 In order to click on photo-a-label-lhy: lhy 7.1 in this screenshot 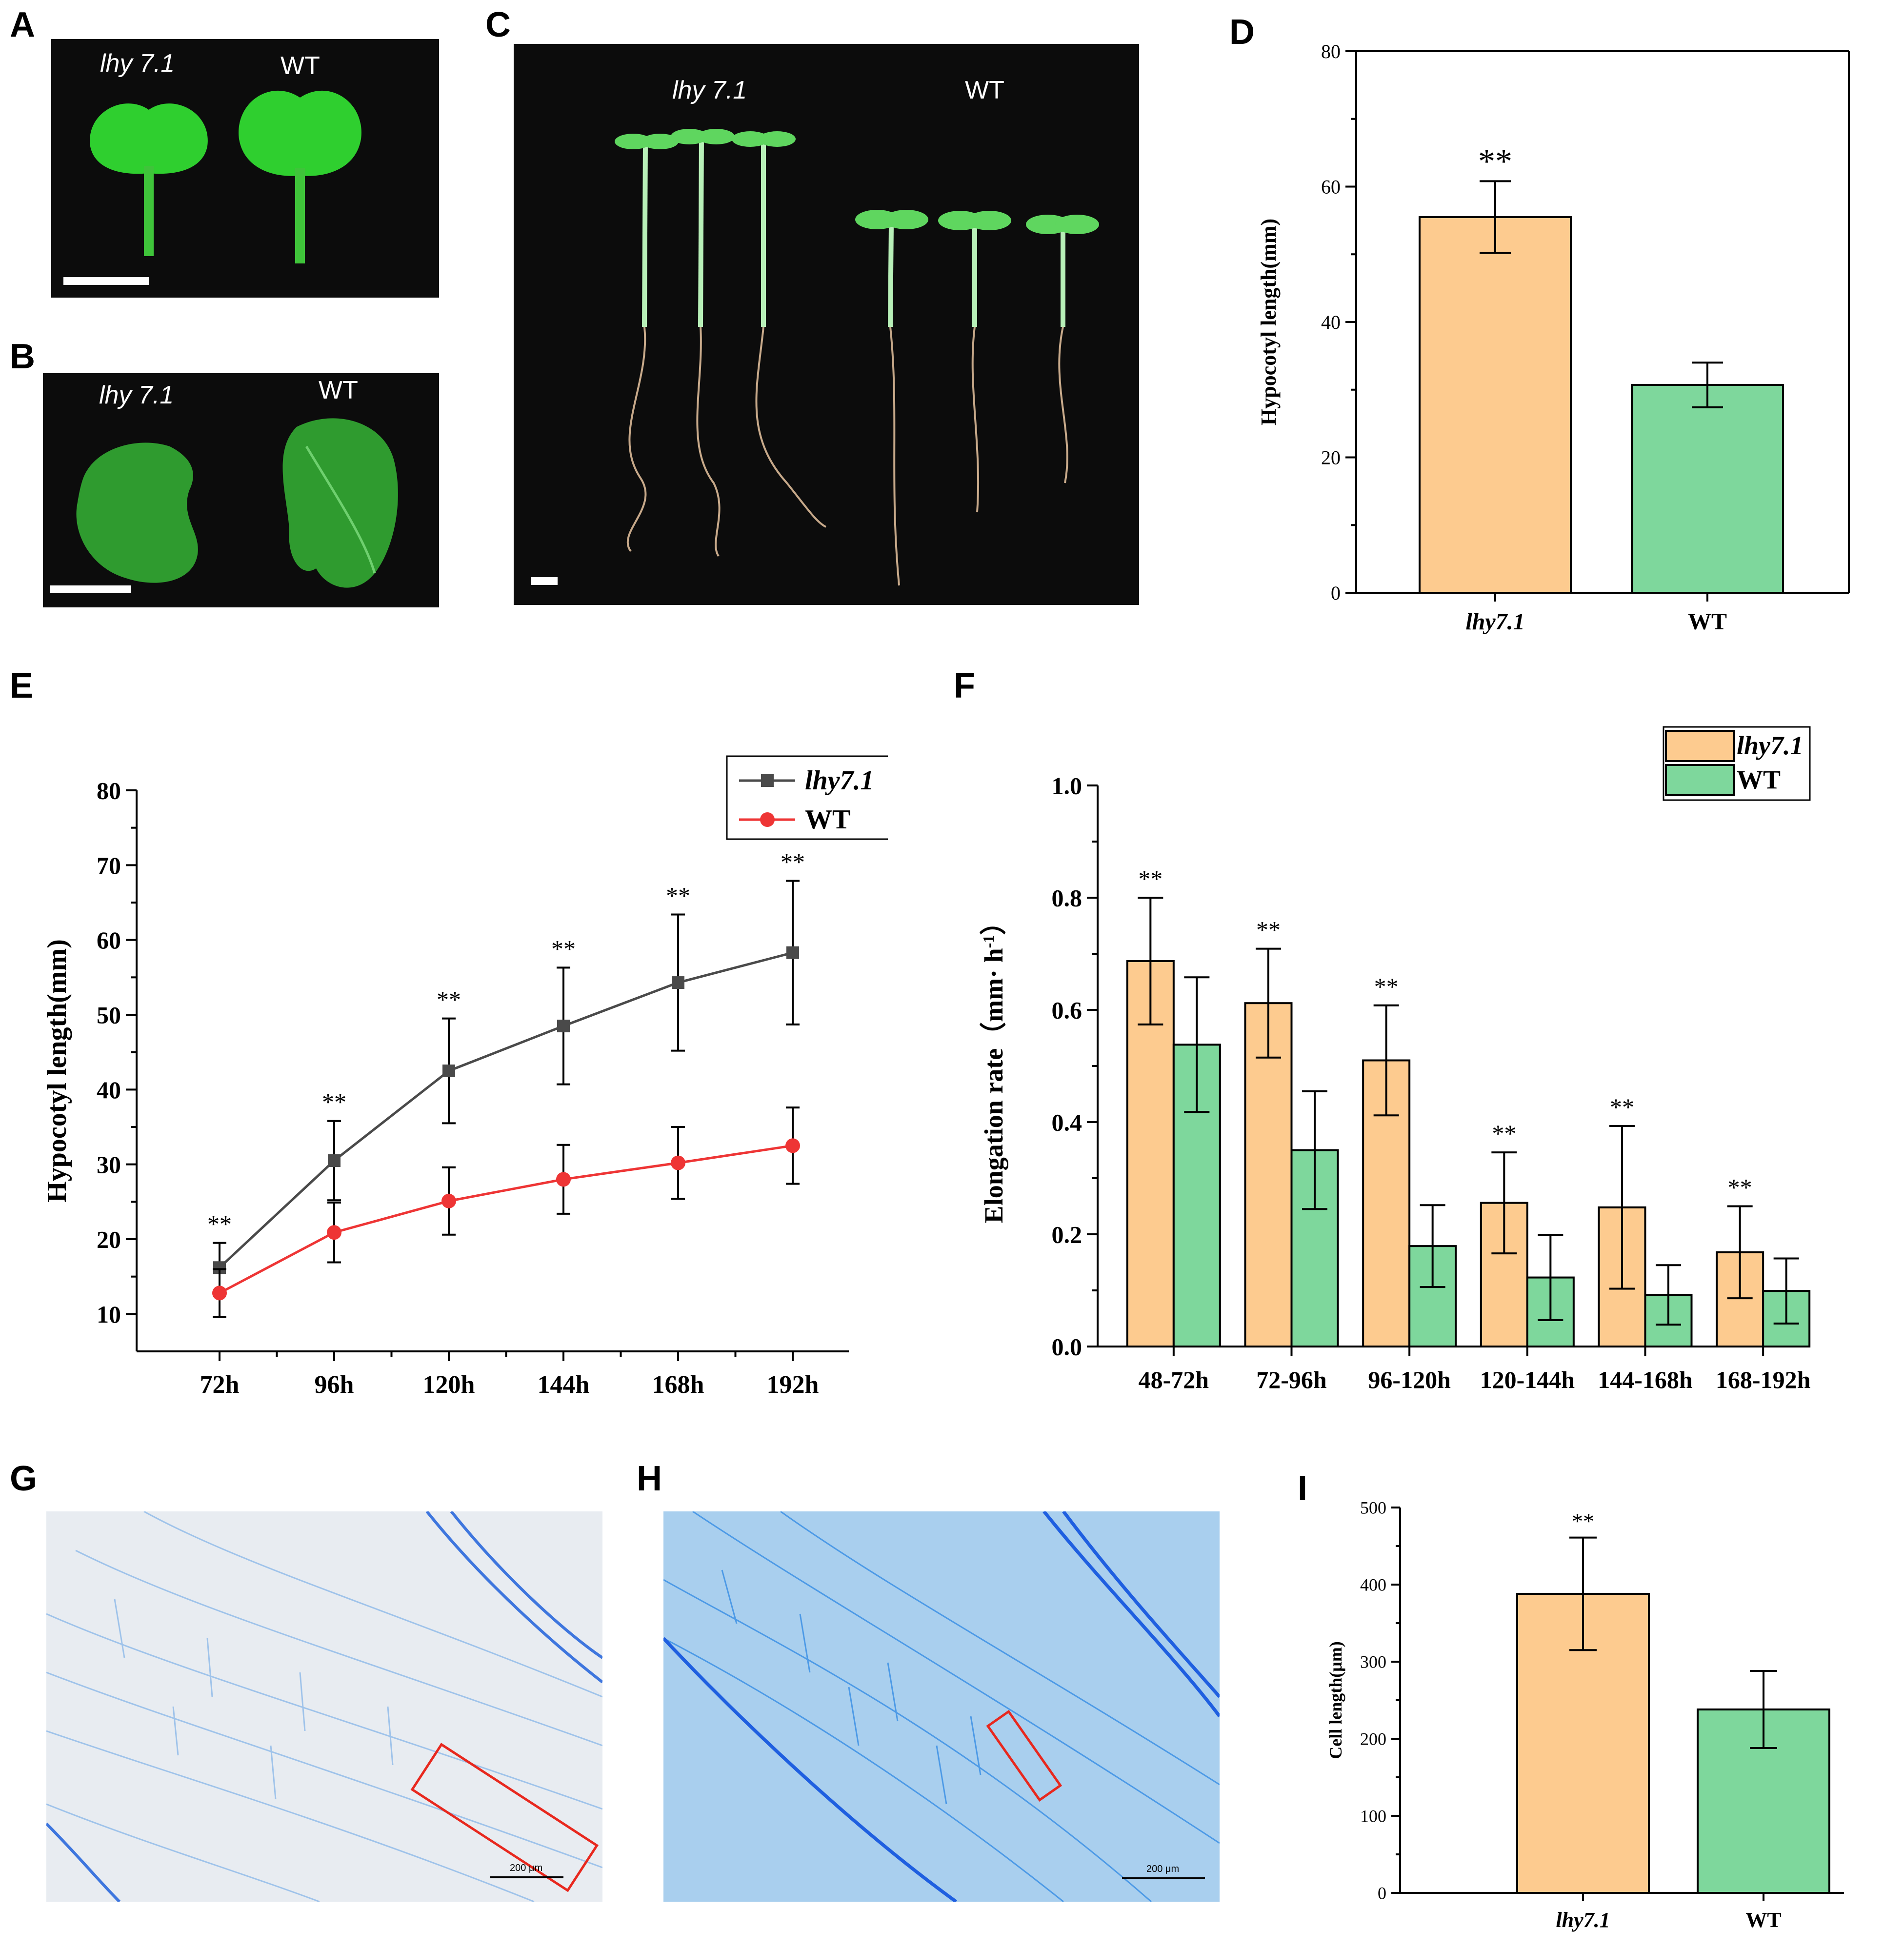, I will do `click(137, 64)`.